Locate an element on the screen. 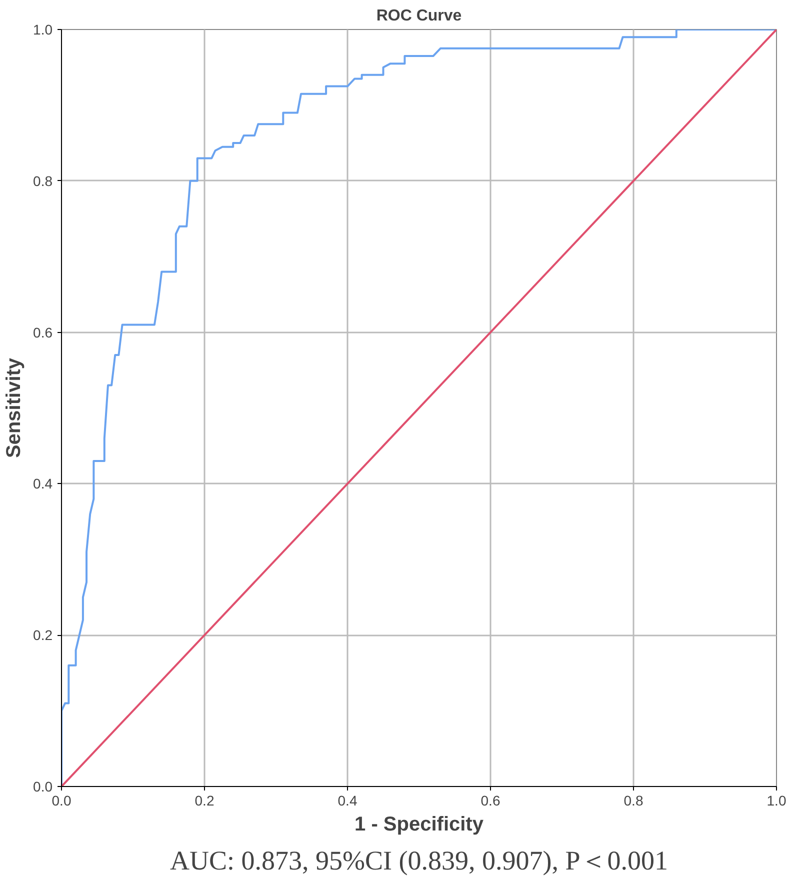 The width and height of the screenshot is (794, 885). y-tick-label: 0.2 is located at coordinates (43, 635).